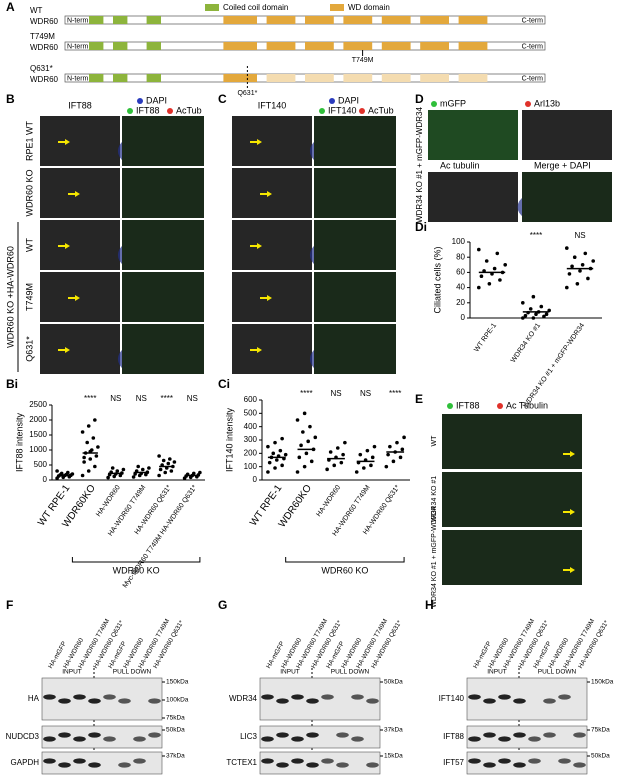 This screenshot has width=617, height=776. I want to click on blot-label: WDR34, so click(243, 698).